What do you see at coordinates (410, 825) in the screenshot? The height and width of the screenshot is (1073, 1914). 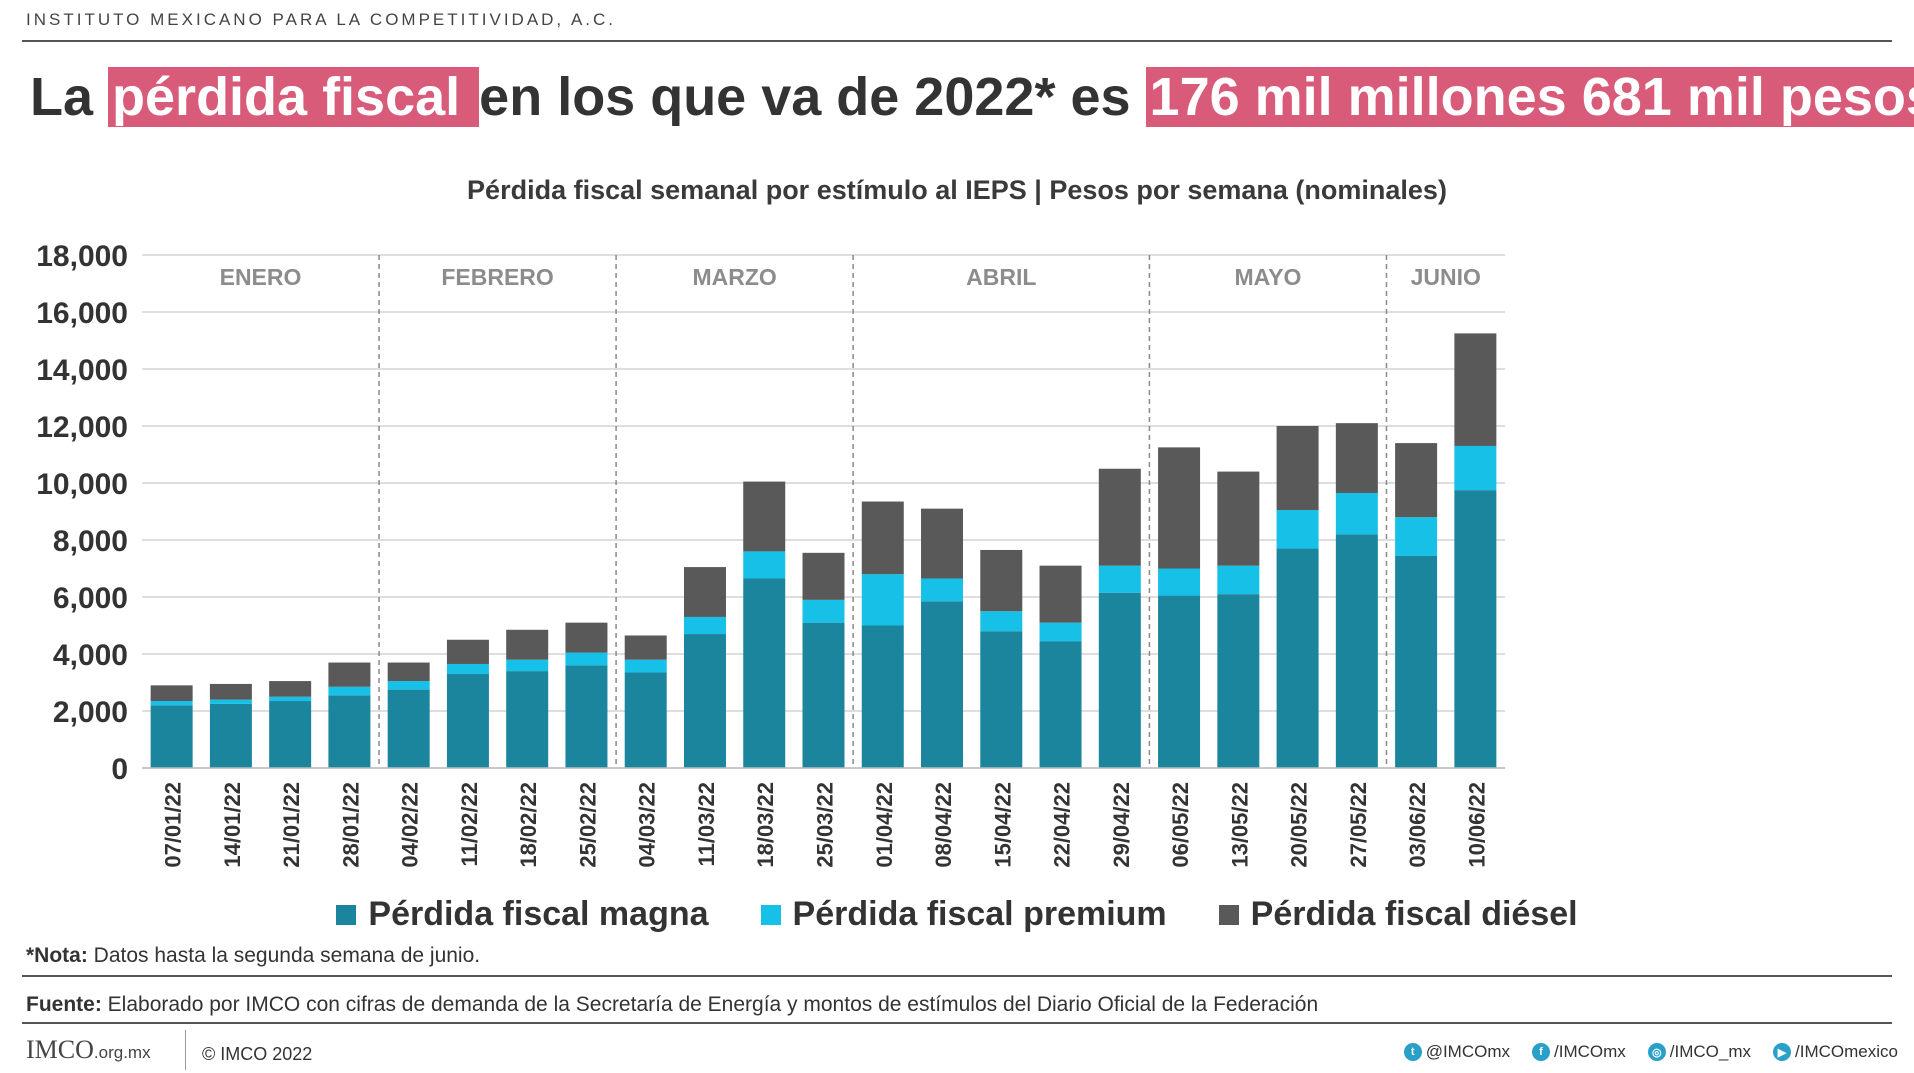 I see `x-tick-label: 04/02/22` at bounding box center [410, 825].